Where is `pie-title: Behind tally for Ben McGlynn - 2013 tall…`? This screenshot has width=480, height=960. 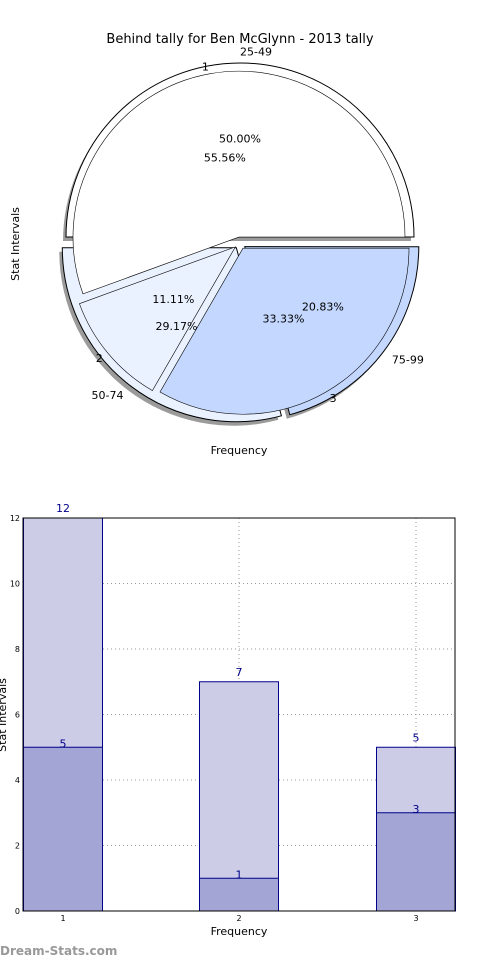 pie-title: Behind tally for Ben McGlynn - 2013 tall… is located at coordinates (239, 39).